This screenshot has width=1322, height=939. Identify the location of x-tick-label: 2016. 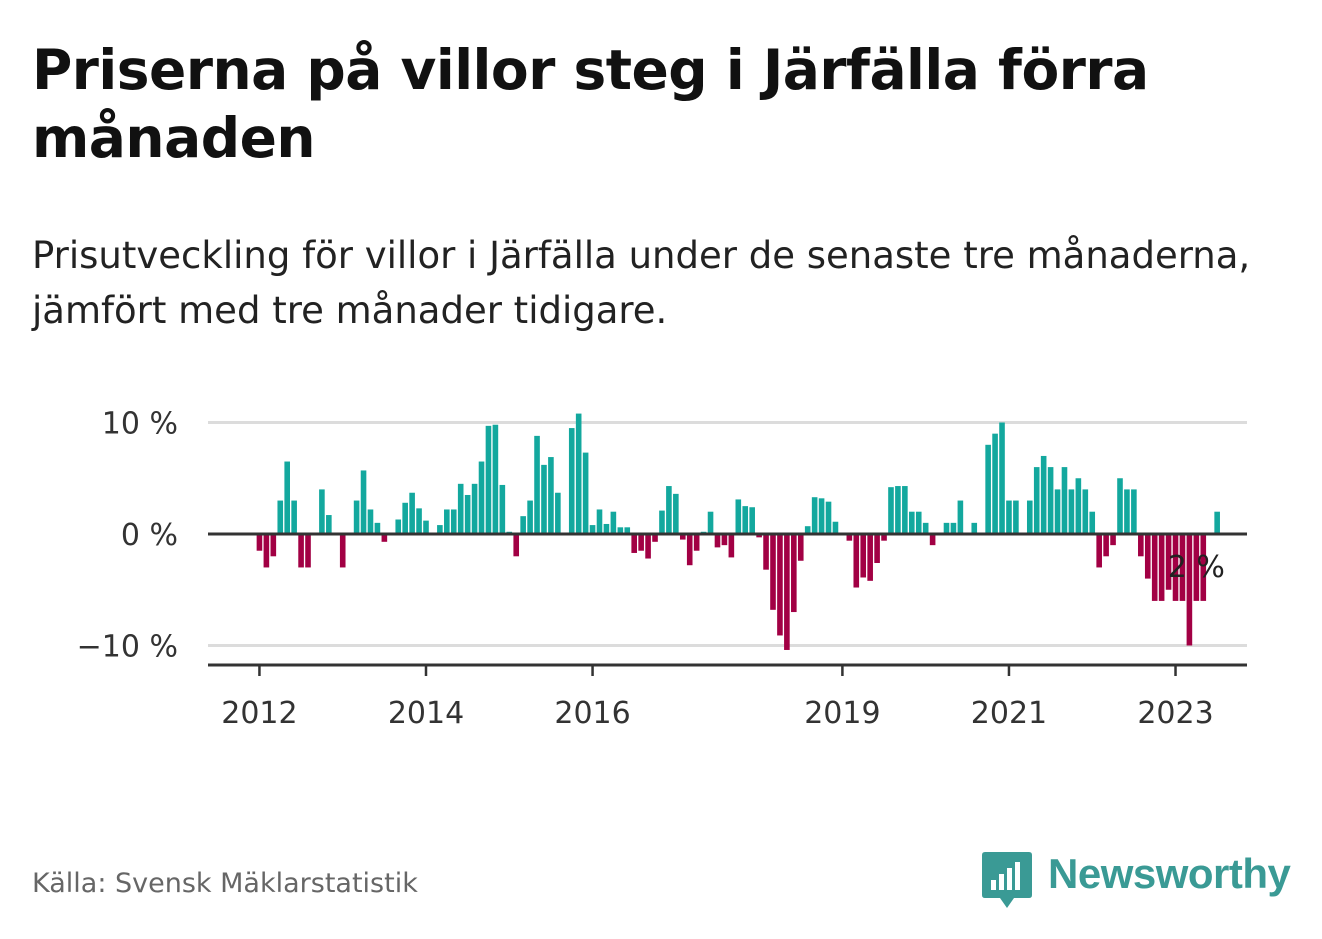
(592, 713).